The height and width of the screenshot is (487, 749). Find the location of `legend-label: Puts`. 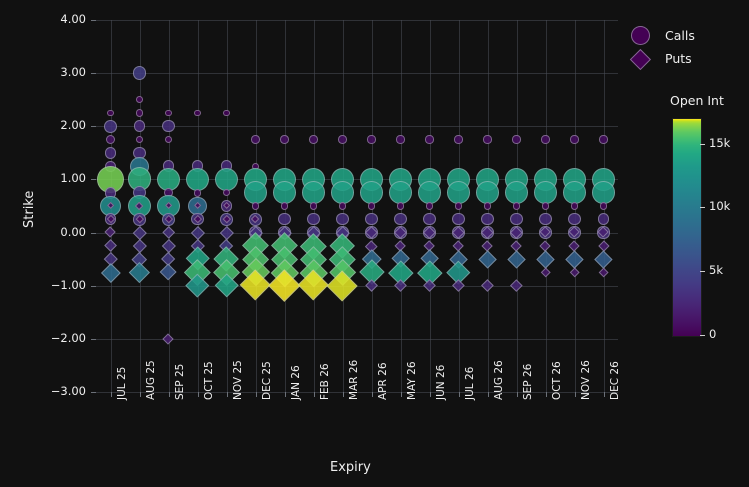

legend-label: Puts is located at coordinates (678, 58).